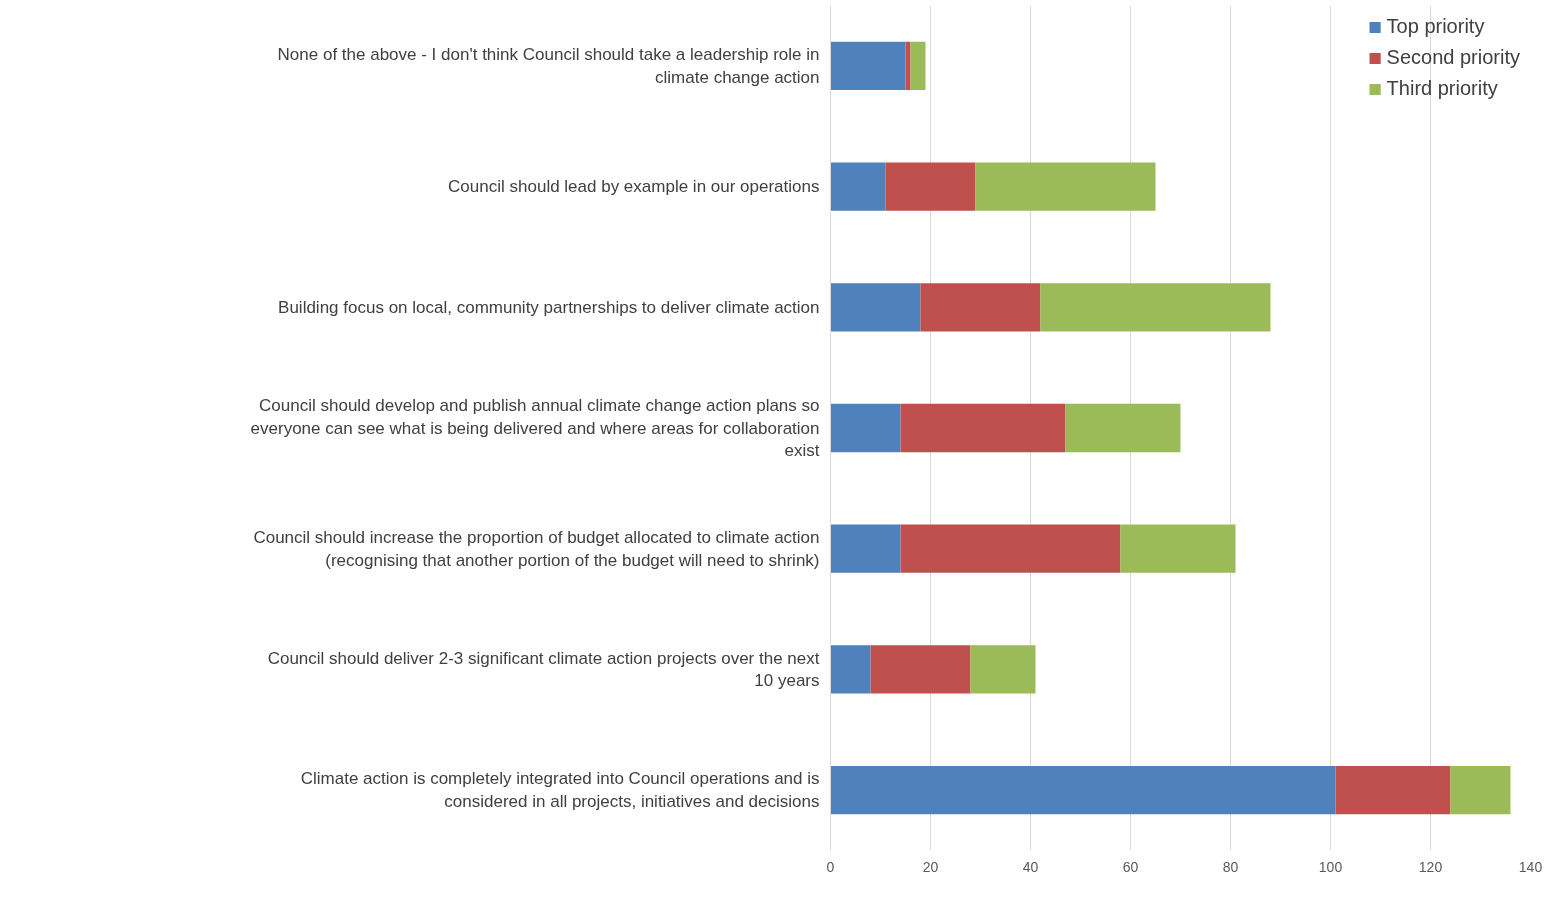  What do you see at coordinates (536, 548) in the screenshot?
I see `y-tick-label: Council should increase the proportion of budget allocated to climate action (recognising that another portion of the budget will need to shrink)` at bounding box center [536, 548].